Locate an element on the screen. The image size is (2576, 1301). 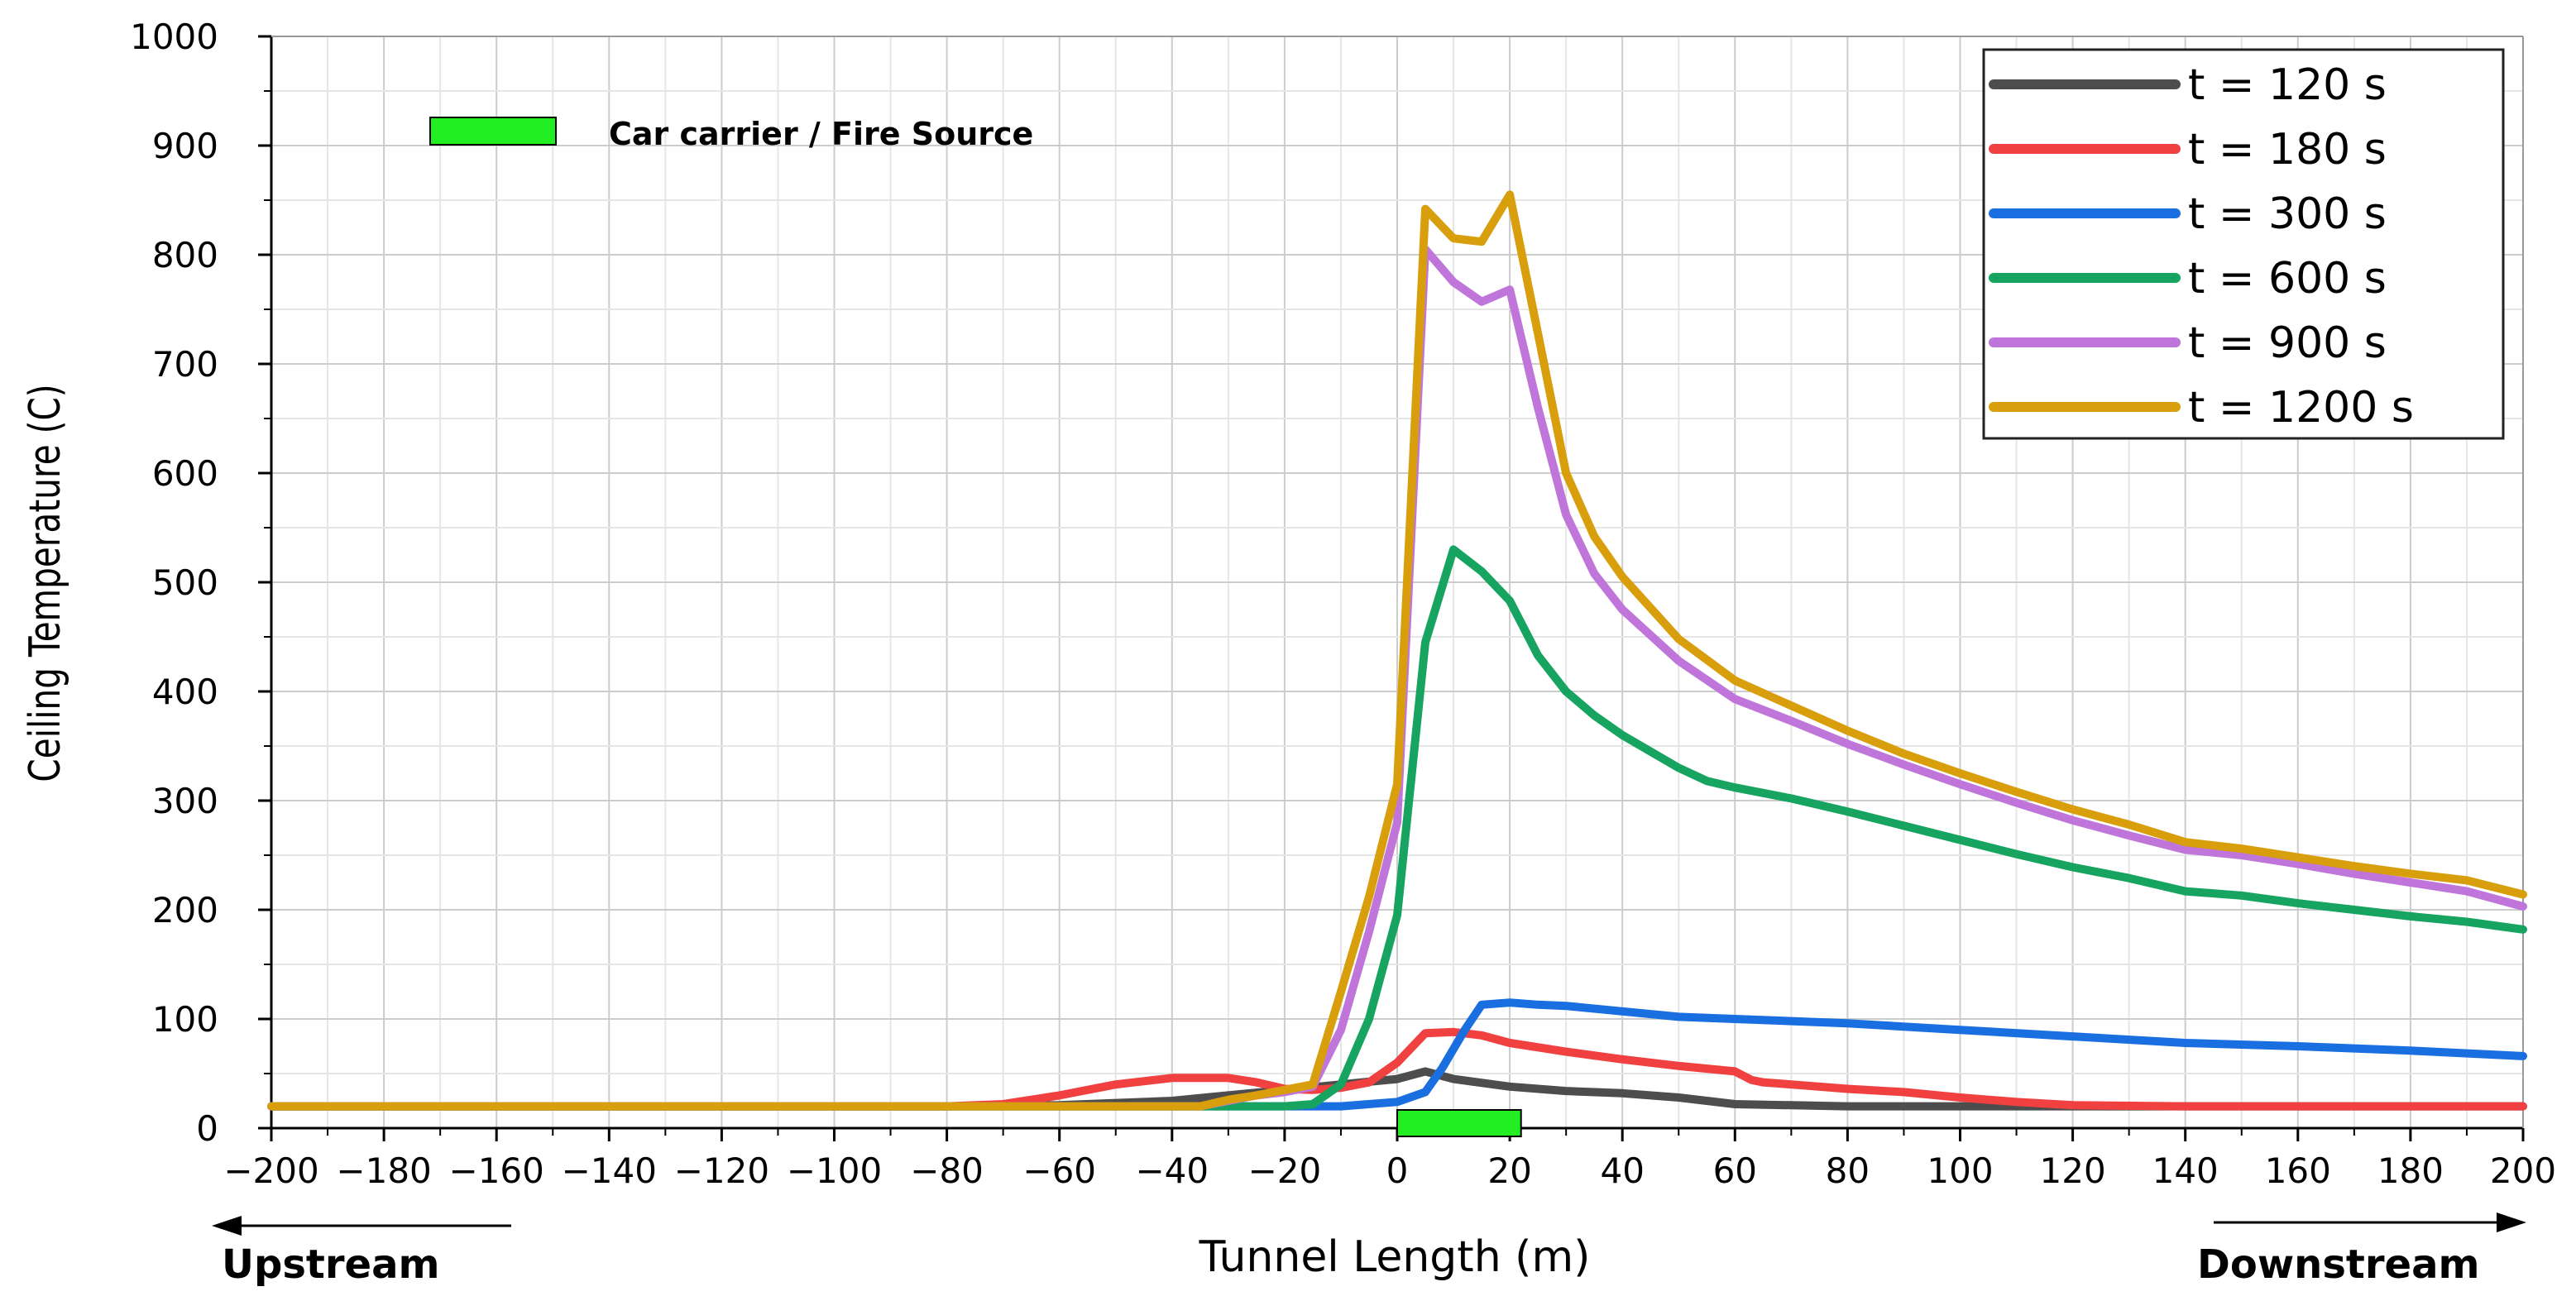
y-tick-label: 700 is located at coordinates (185, 364).